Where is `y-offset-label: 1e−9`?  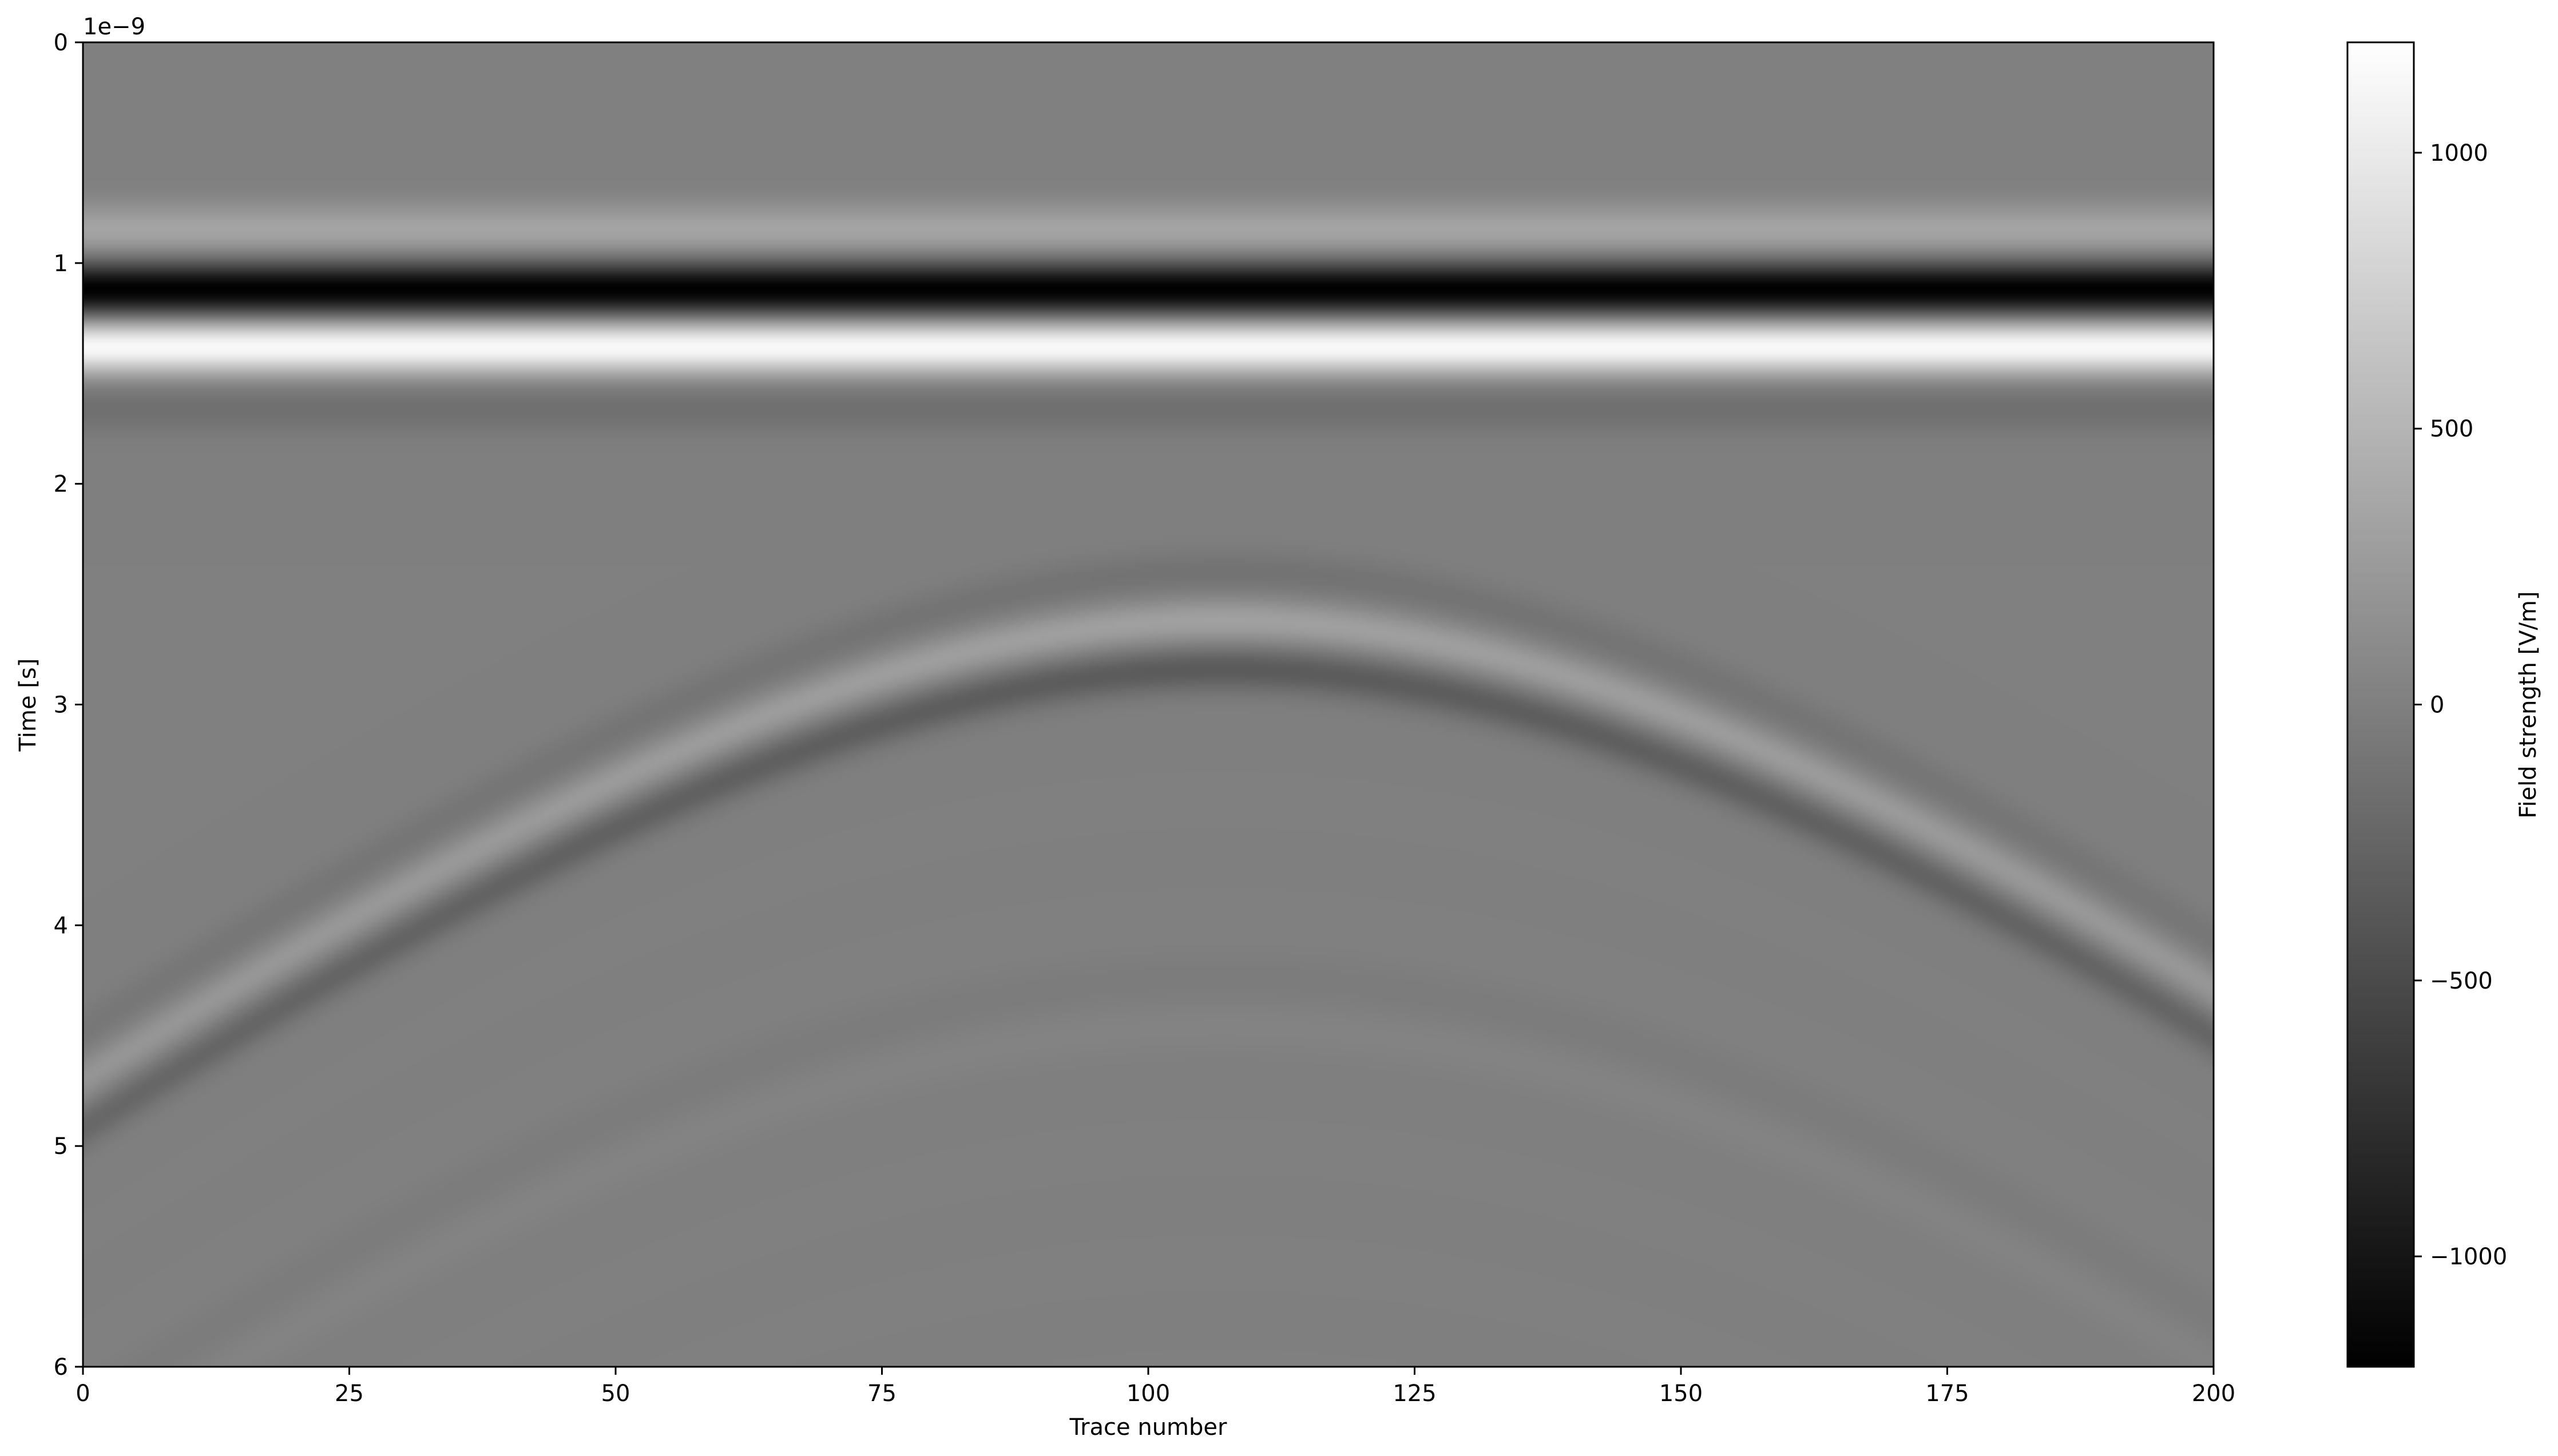
y-offset-label: 1e−9 is located at coordinates (114, 27).